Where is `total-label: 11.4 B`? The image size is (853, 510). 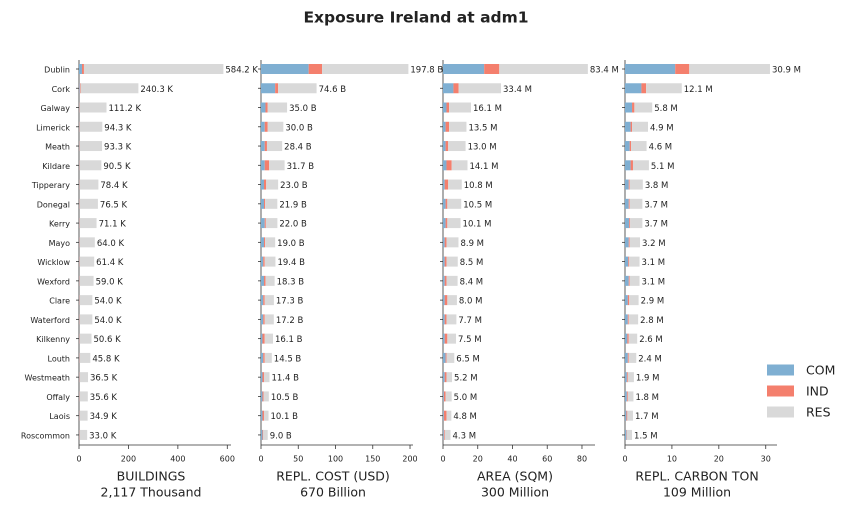 total-label: 11.4 B is located at coordinates (285, 379).